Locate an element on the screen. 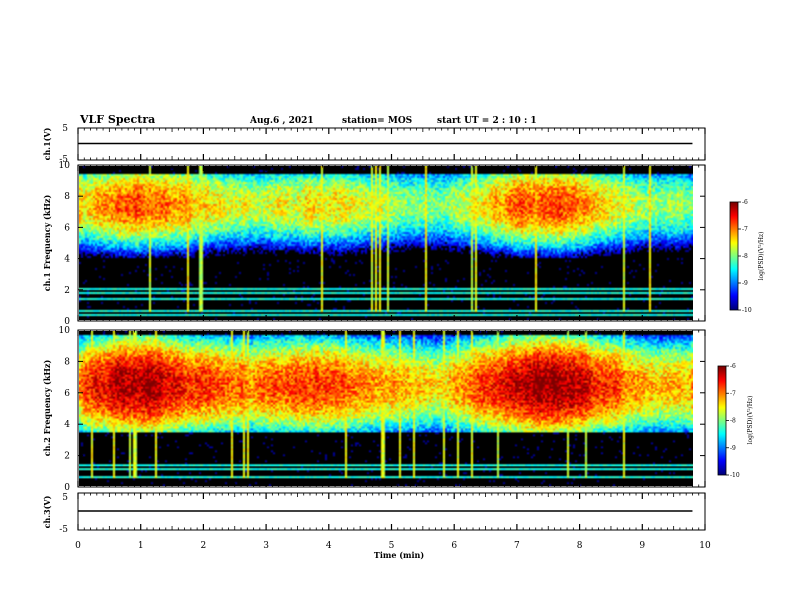 Image resolution: width=792 pixels, height=612 pixels. ch2-colorbar-tick-label: -6 is located at coordinates (733, 366).